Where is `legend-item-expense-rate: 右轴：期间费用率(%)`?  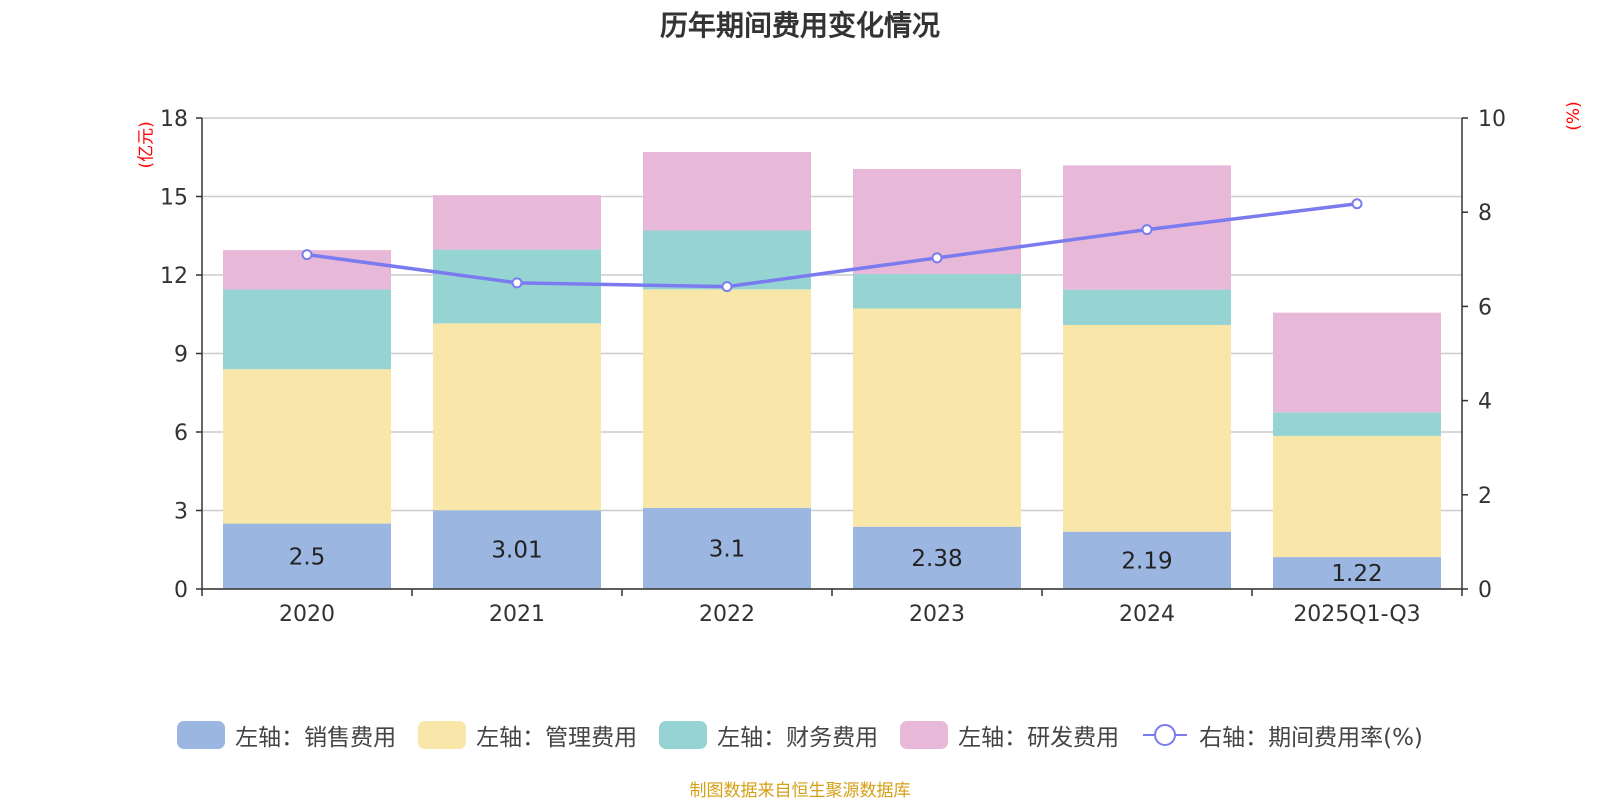 legend-item-expense-rate: 右轴：期间费用率(%) is located at coordinates (1282, 735).